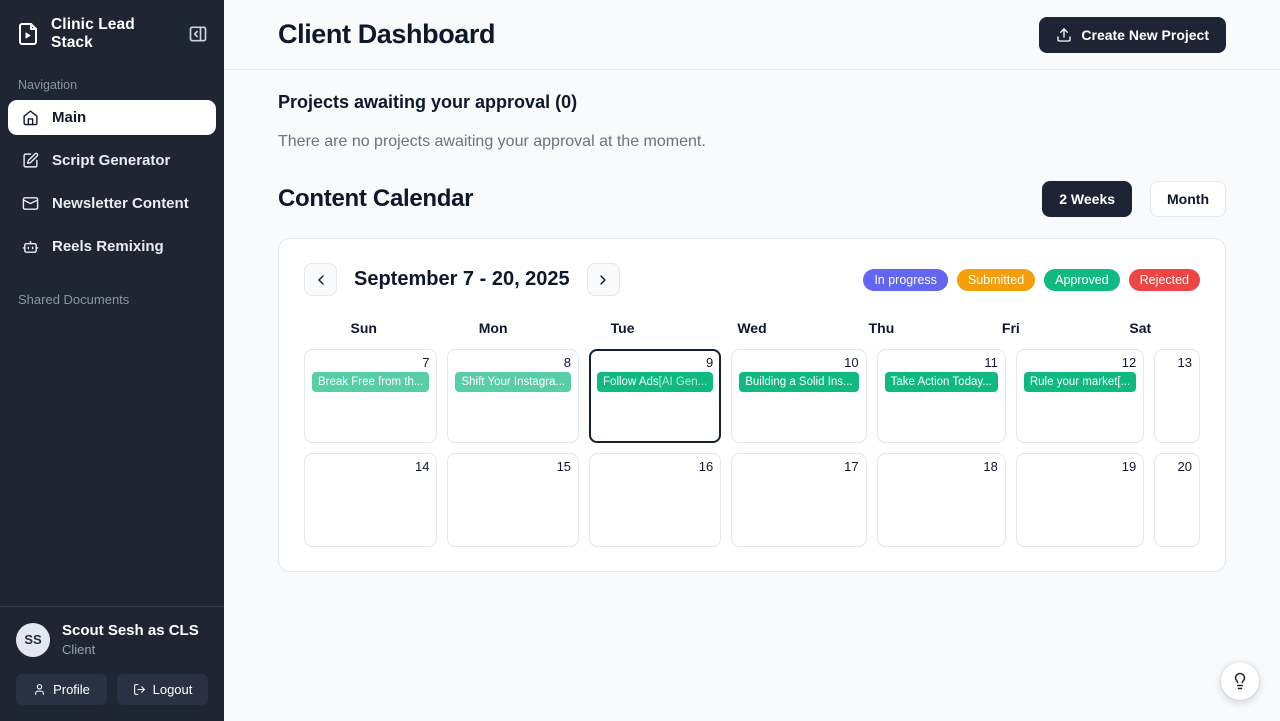 The width and height of the screenshot is (1280, 721). Describe the element at coordinates (112, 663) in the screenshot. I see `sidebar-footer: SS Scout Sesh as CLS Client Profile` at that location.